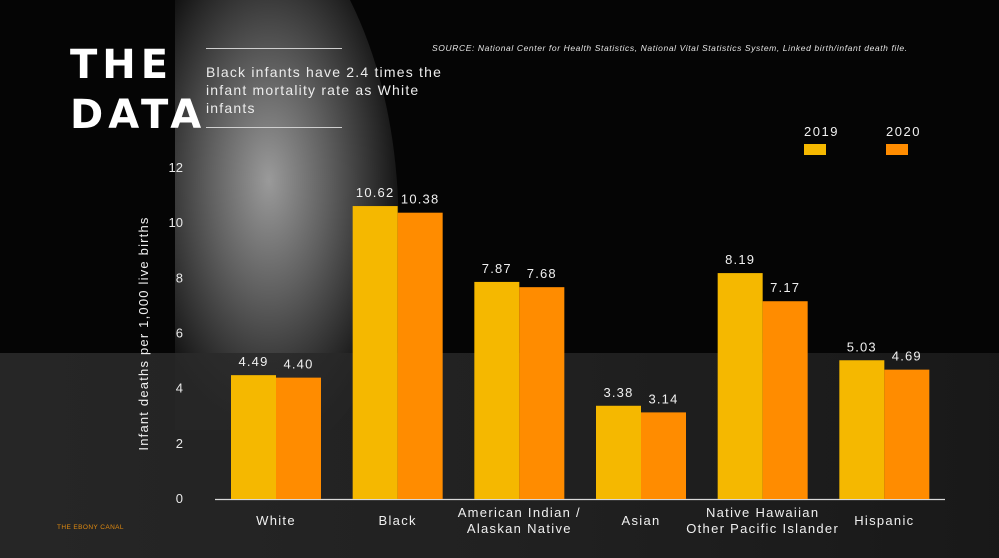 This screenshot has width=999, height=558. Describe the element at coordinates (375, 192) in the screenshot. I see `data-label-2019: 10.62` at that location.